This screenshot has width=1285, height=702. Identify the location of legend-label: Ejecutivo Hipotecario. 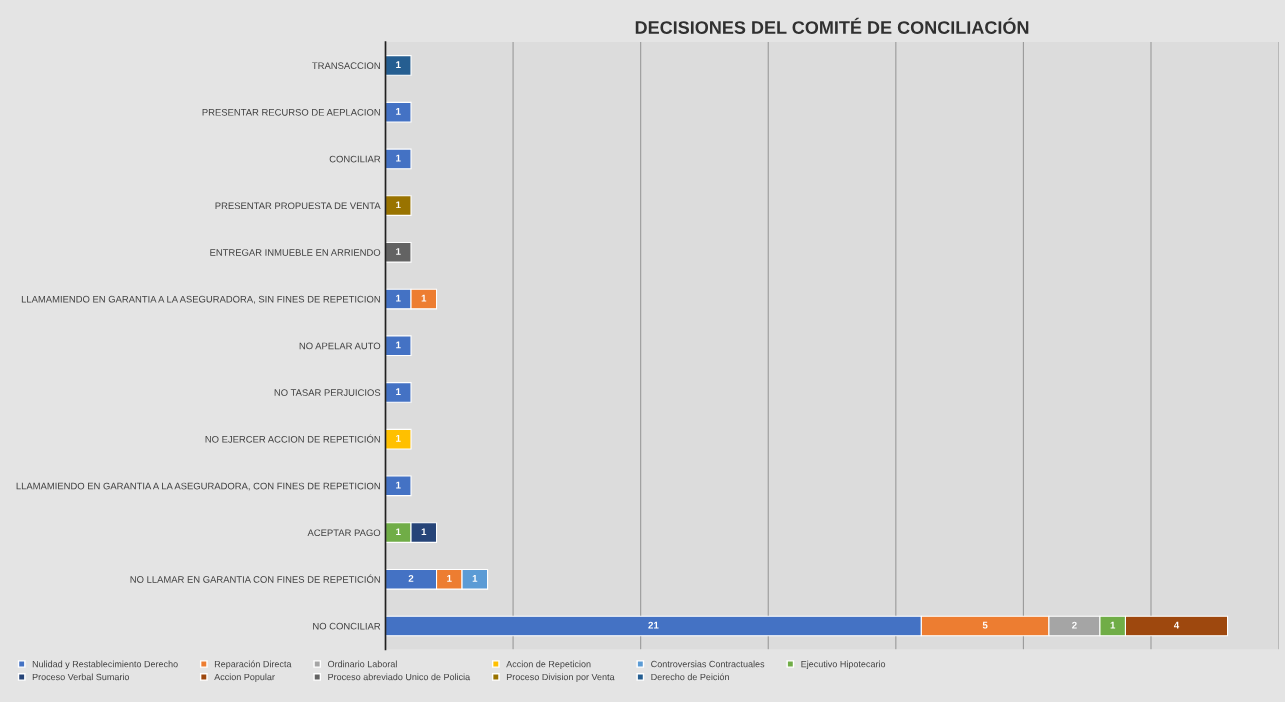
(843, 665).